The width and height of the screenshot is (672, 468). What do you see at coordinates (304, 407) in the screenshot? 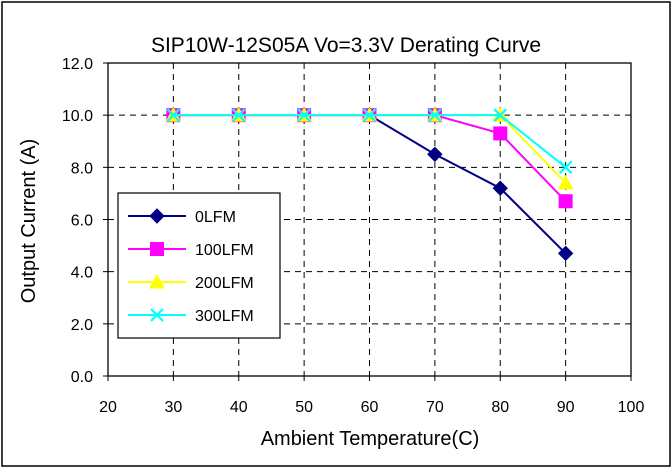
I see `x-tick-label: 50` at bounding box center [304, 407].